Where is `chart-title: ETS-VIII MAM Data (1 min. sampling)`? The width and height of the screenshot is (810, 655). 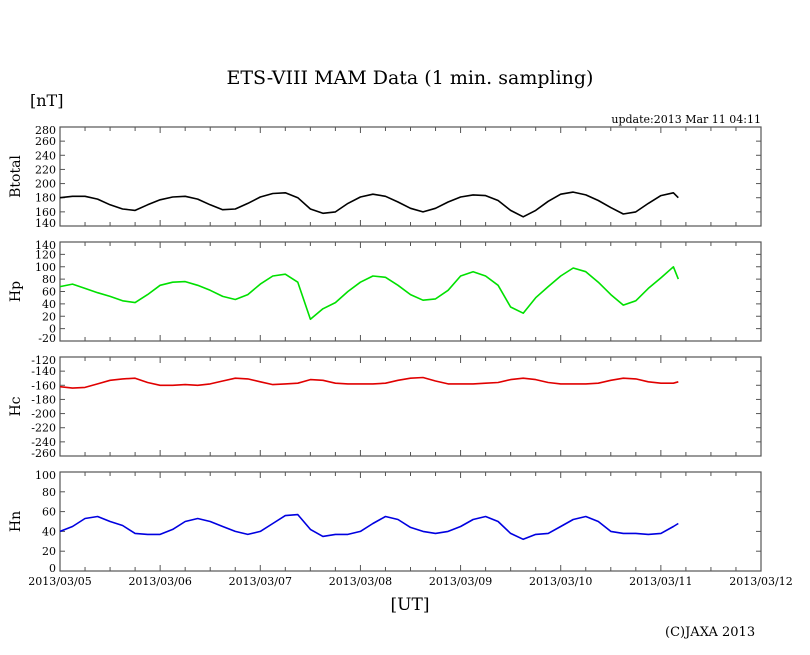 chart-title: ETS-VIII MAM Data (1 min. sampling) is located at coordinates (410, 78).